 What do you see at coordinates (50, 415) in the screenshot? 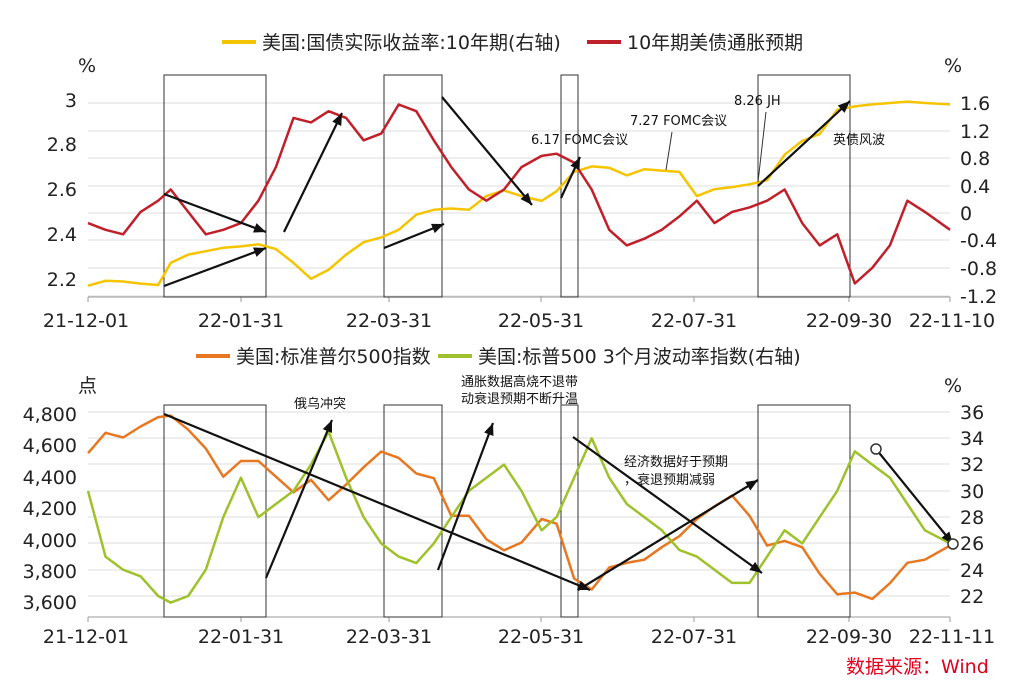
I see `left-tick-label-0: 4,800` at bounding box center [50, 415].